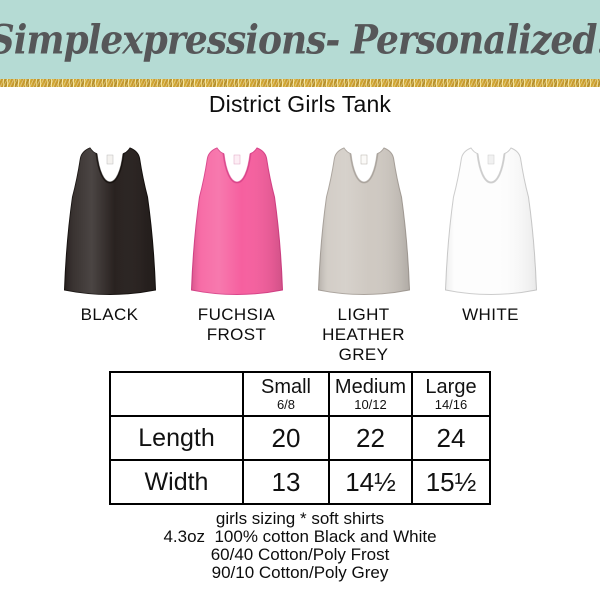  I want to click on product-color-label: BLACK, so click(109, 314).